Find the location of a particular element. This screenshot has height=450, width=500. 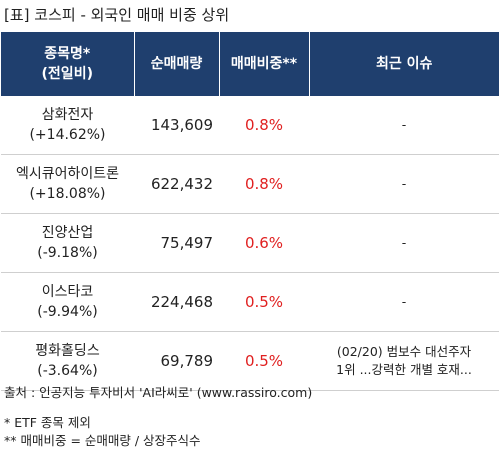

stock-name: 평화홀딩스 is located at coordinates (67, 351).